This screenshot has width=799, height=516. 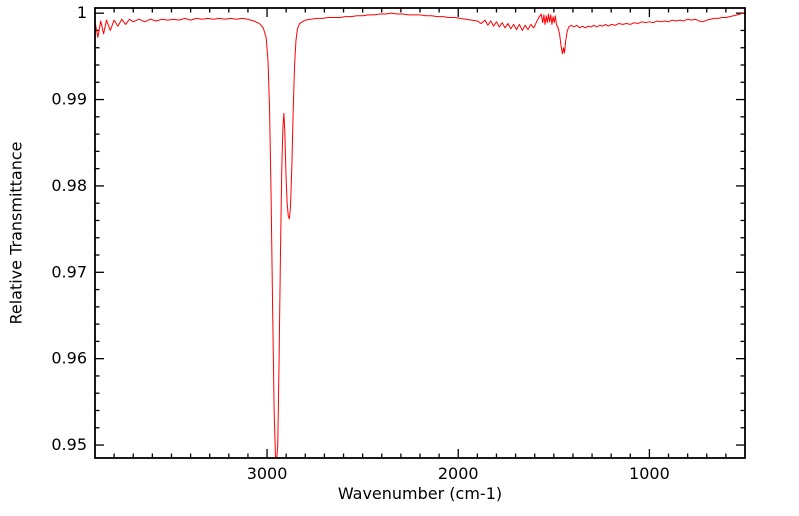 I want to click on x-axis-label: Wavenumber (cm-1), so click(x=420, y=493).